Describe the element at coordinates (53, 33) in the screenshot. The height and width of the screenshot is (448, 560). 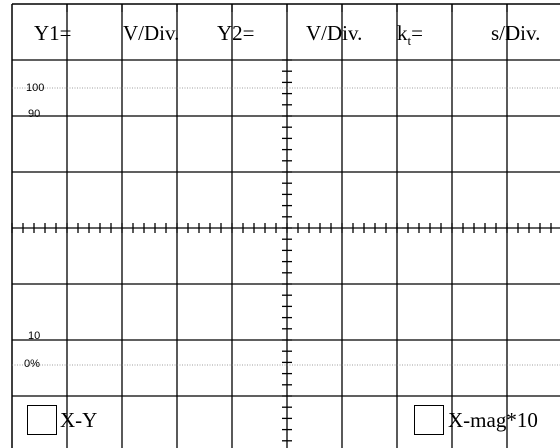
I see `y1-label: Y1=` at that location.